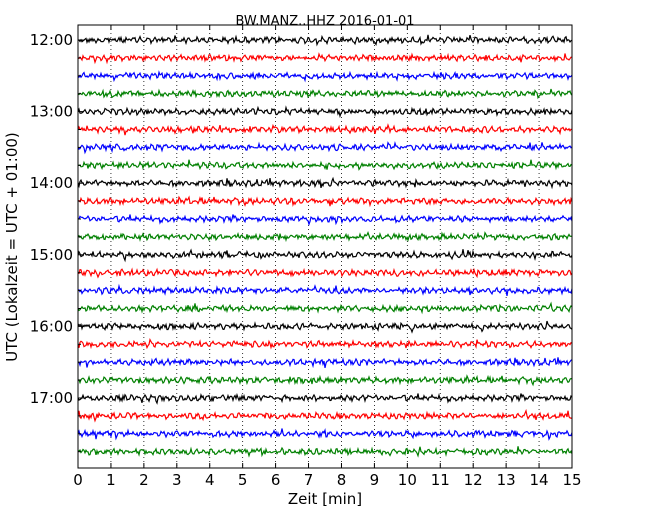  What do you see at coordinates (51, 183) in the screenshot?
I see `y-tick-label-1400: 14:00` at bounding box center [51, 183].